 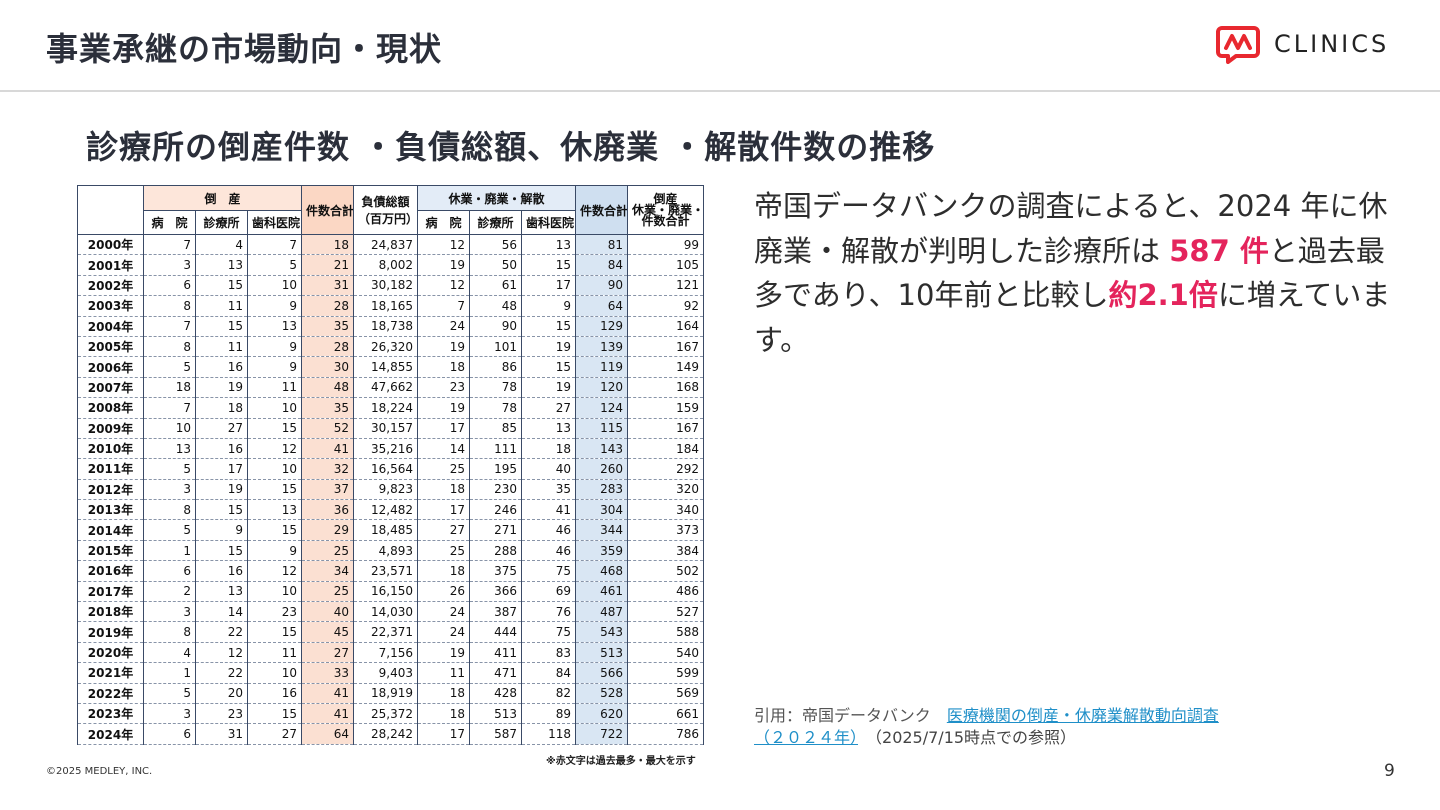 What do you see at coordinates (169, 306) in the screenshot?
I see `bankruptcy-hospital-cell: 8` at bounding box center [169, 306].